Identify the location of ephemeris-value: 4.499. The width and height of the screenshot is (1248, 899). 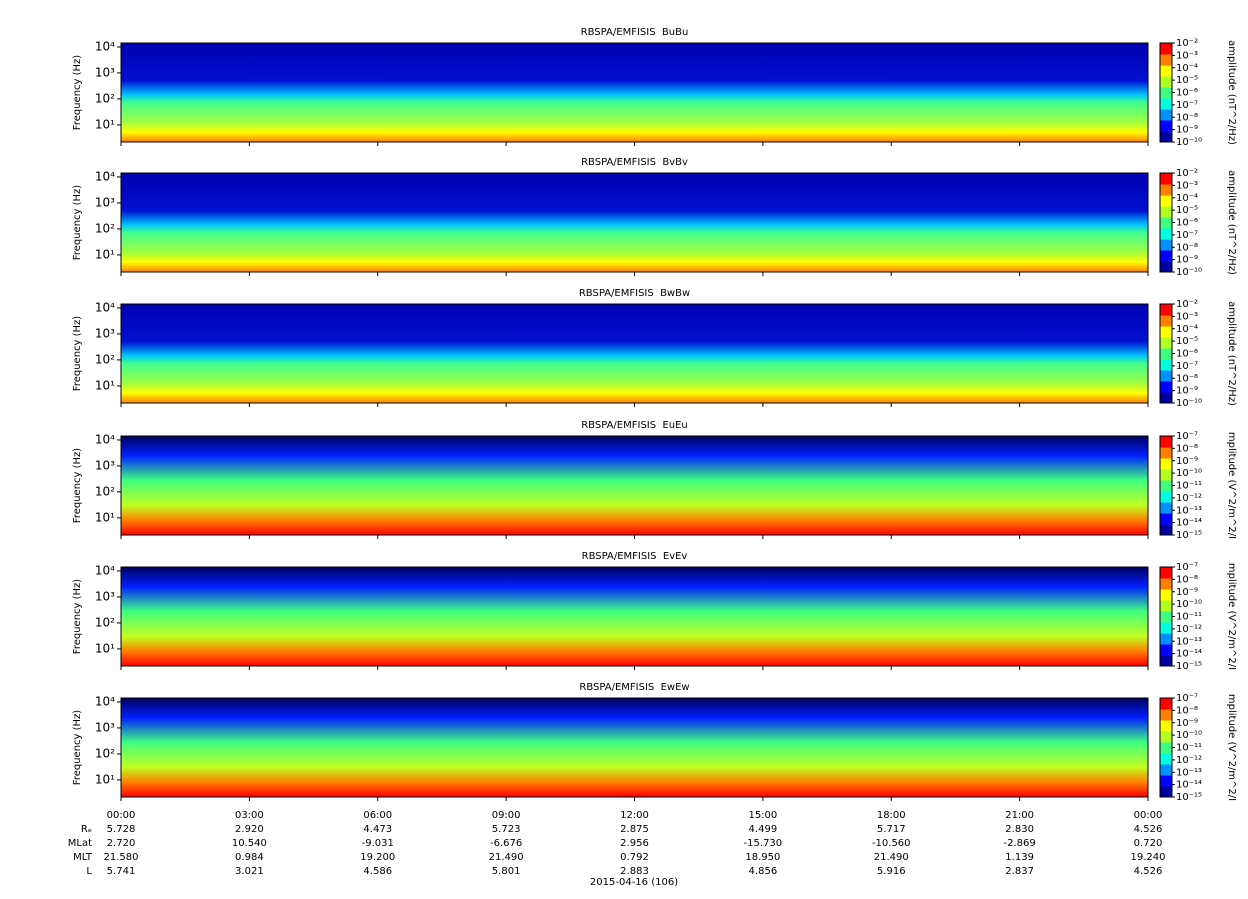
(763, 829).